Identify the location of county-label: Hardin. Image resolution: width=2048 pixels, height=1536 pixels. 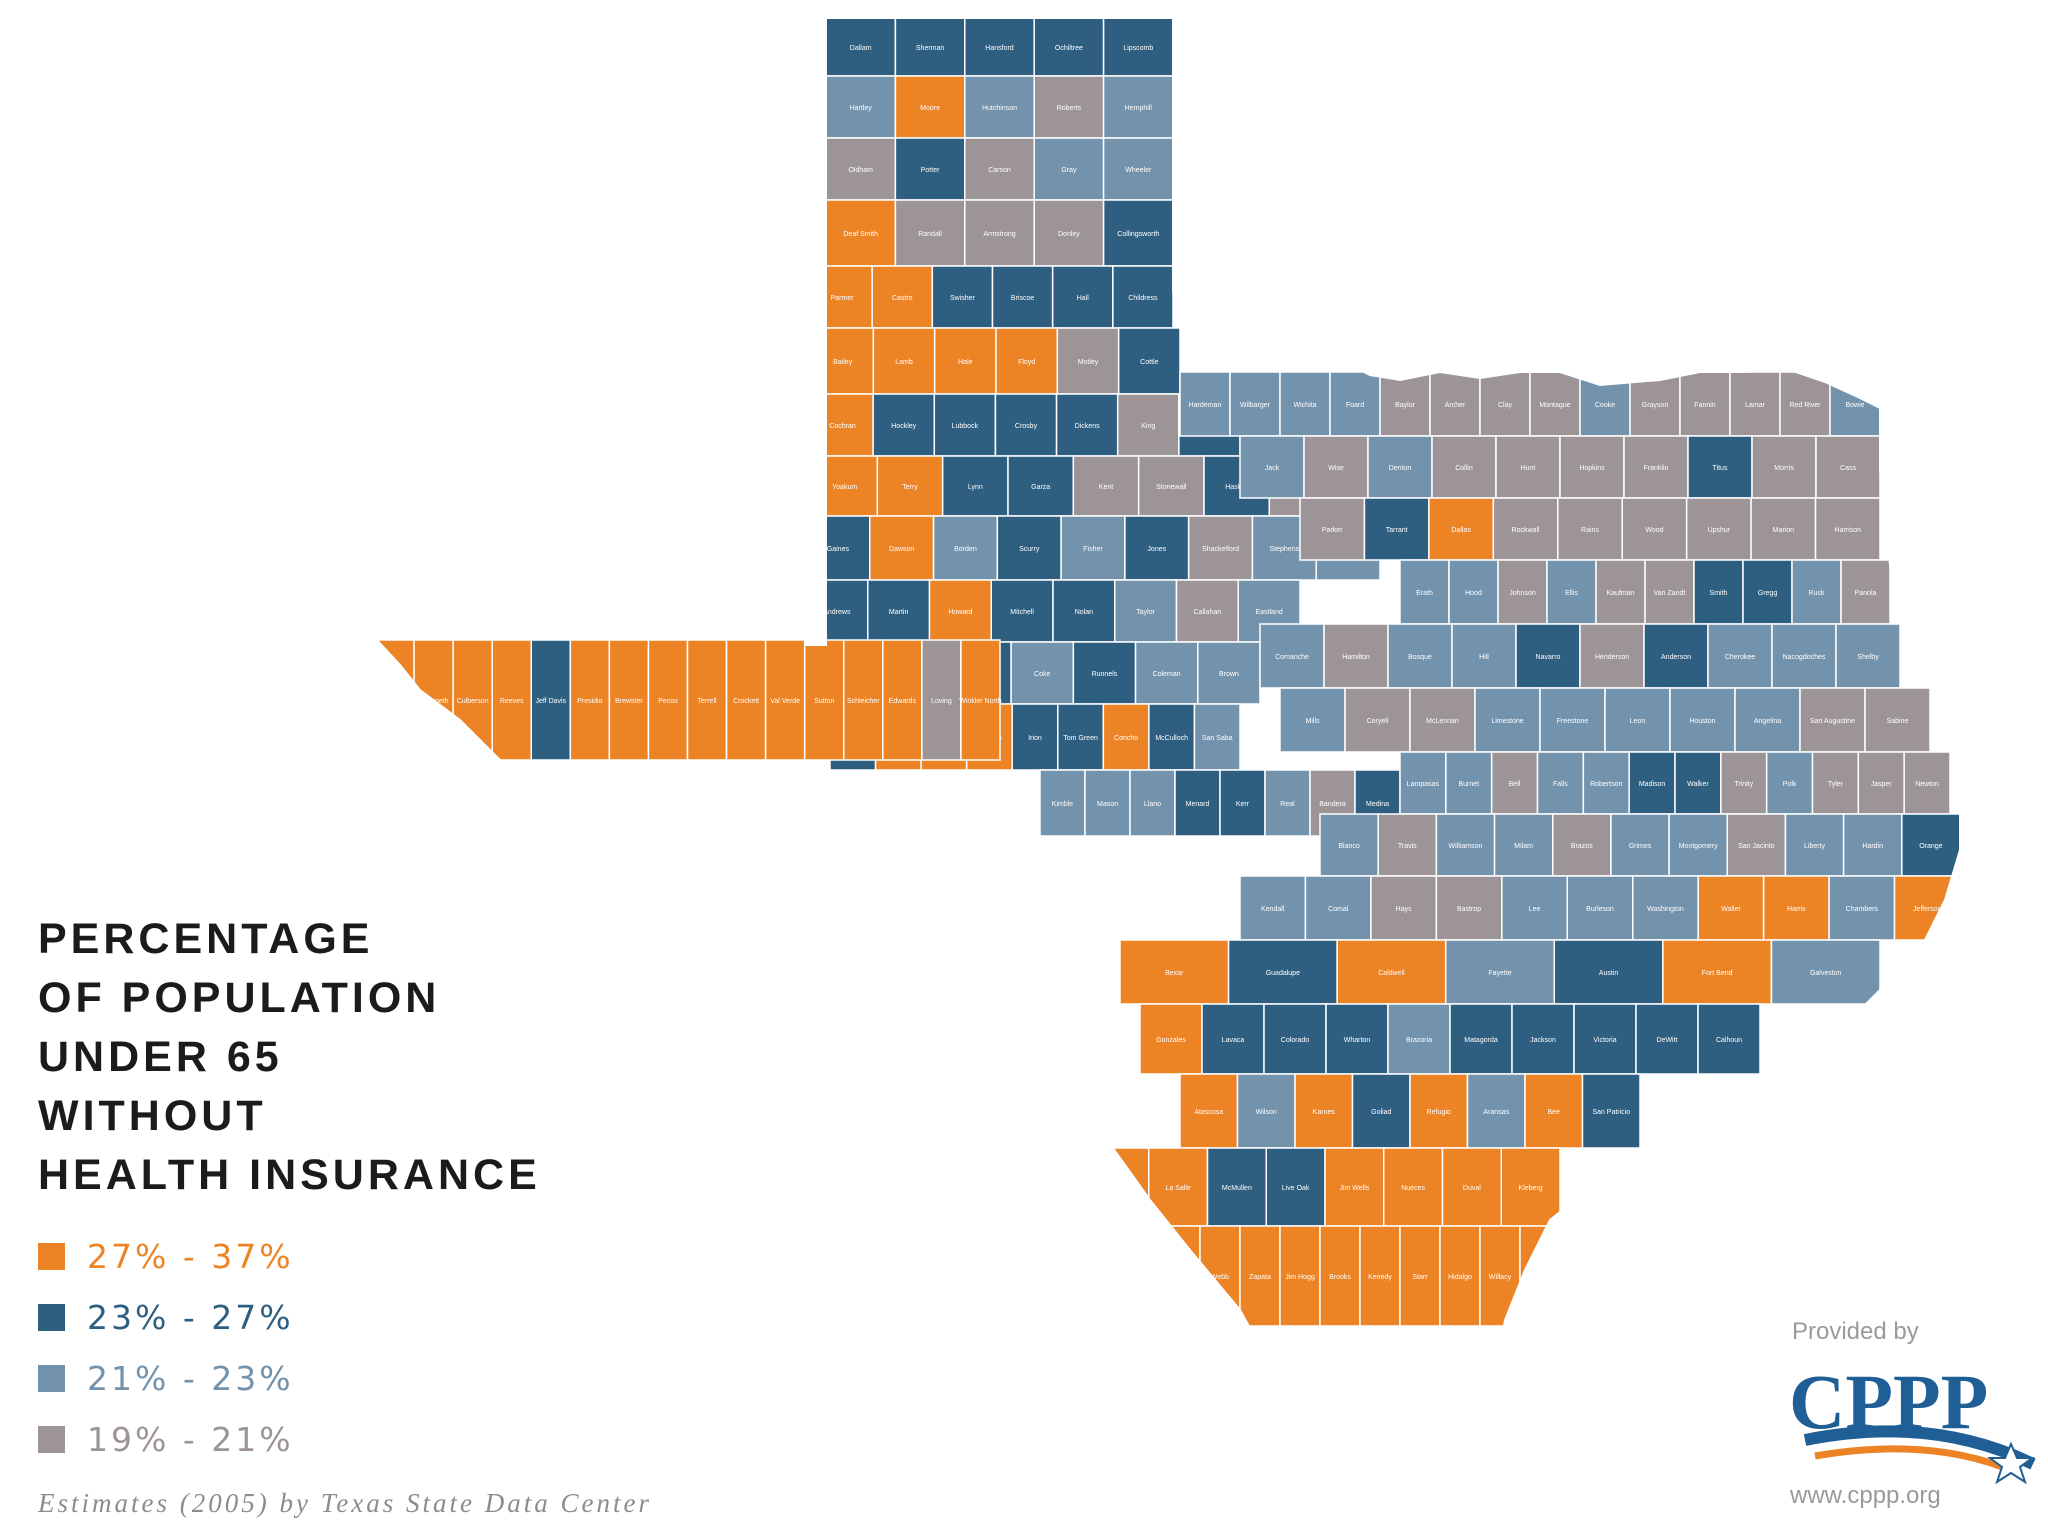
(1872, 846).